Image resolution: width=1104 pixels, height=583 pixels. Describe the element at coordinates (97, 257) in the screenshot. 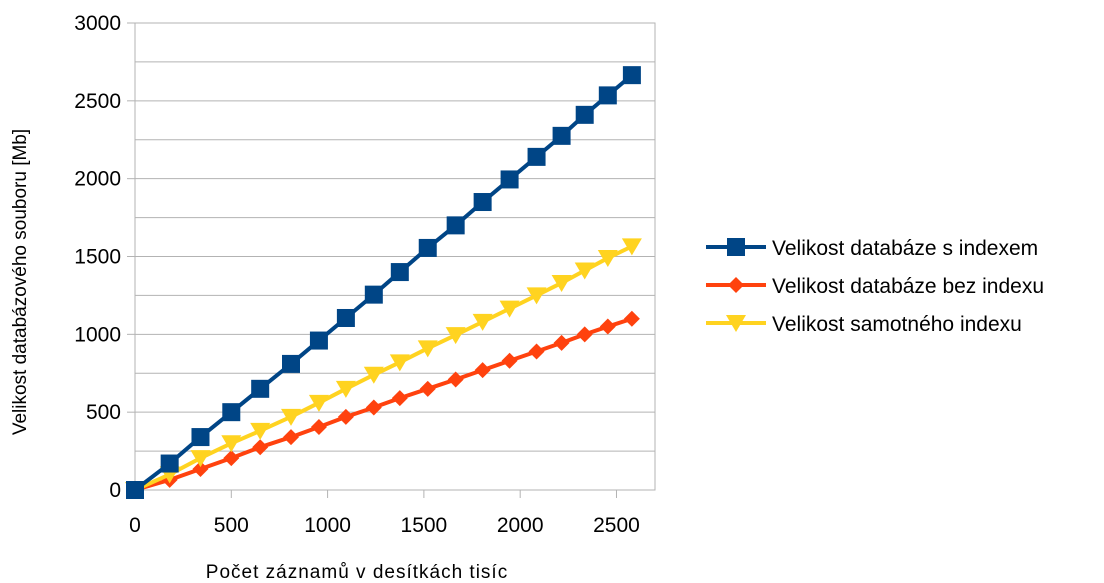

I see `y-tick-label: 1500` at that location.